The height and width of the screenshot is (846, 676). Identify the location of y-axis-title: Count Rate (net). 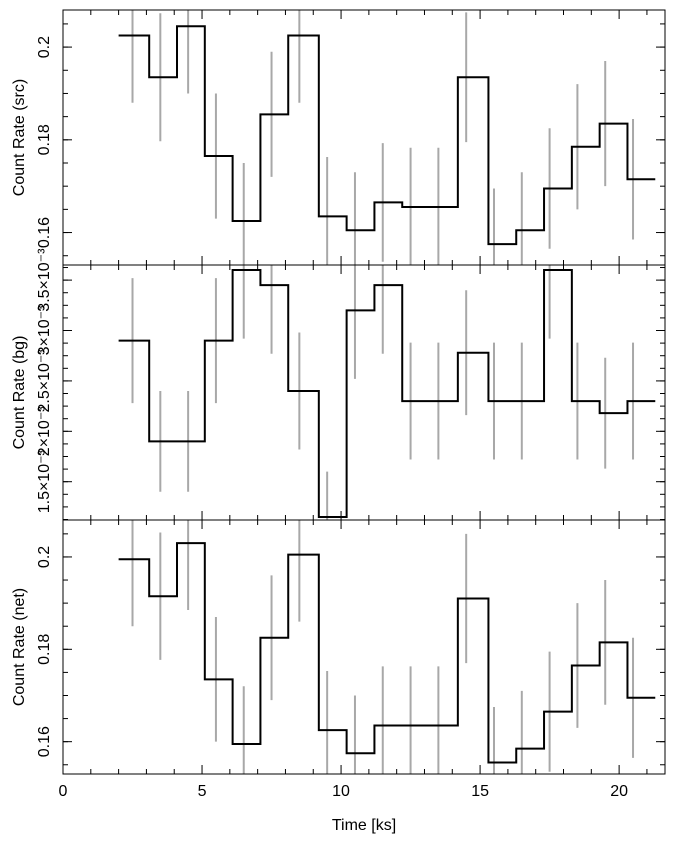
(19, 647).